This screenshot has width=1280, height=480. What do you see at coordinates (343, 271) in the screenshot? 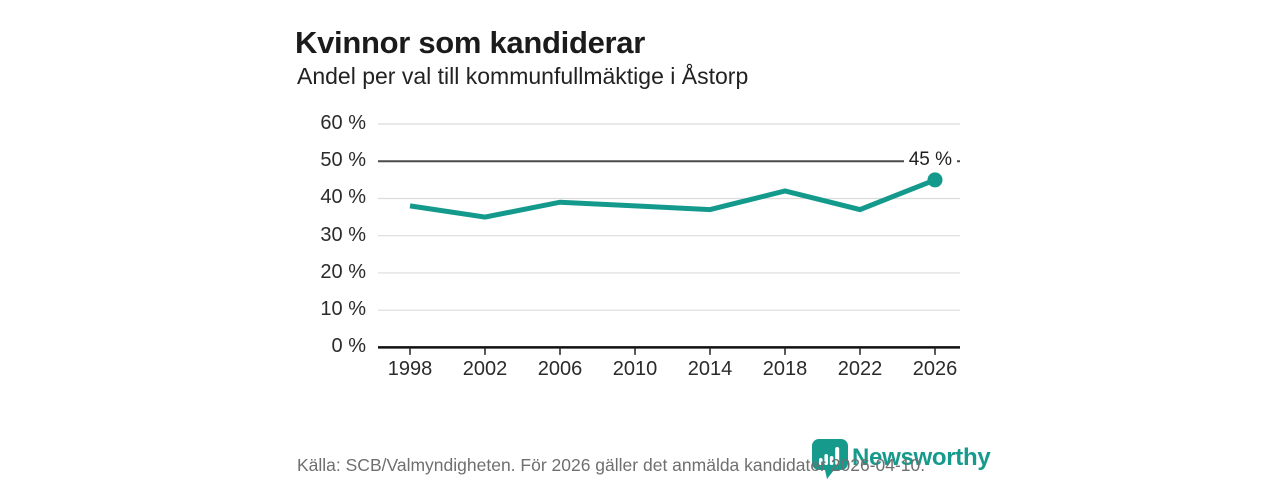
I see `y-tick-label: 20 %` at bounding box center [343, 271].